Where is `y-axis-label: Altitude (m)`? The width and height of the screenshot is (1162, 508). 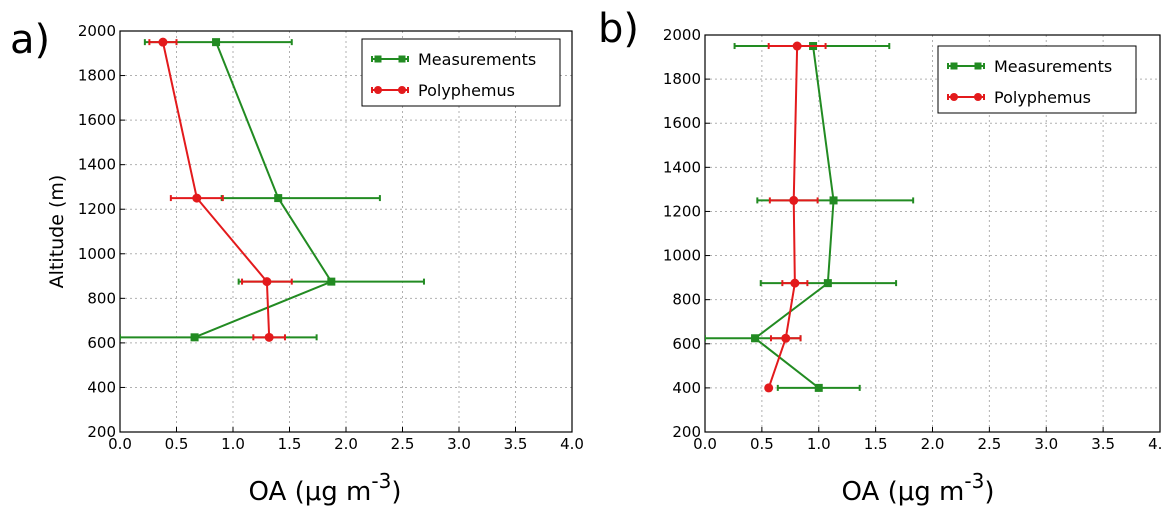
y-axis-label: Altitude (m) is located at coordinates (57, 232).